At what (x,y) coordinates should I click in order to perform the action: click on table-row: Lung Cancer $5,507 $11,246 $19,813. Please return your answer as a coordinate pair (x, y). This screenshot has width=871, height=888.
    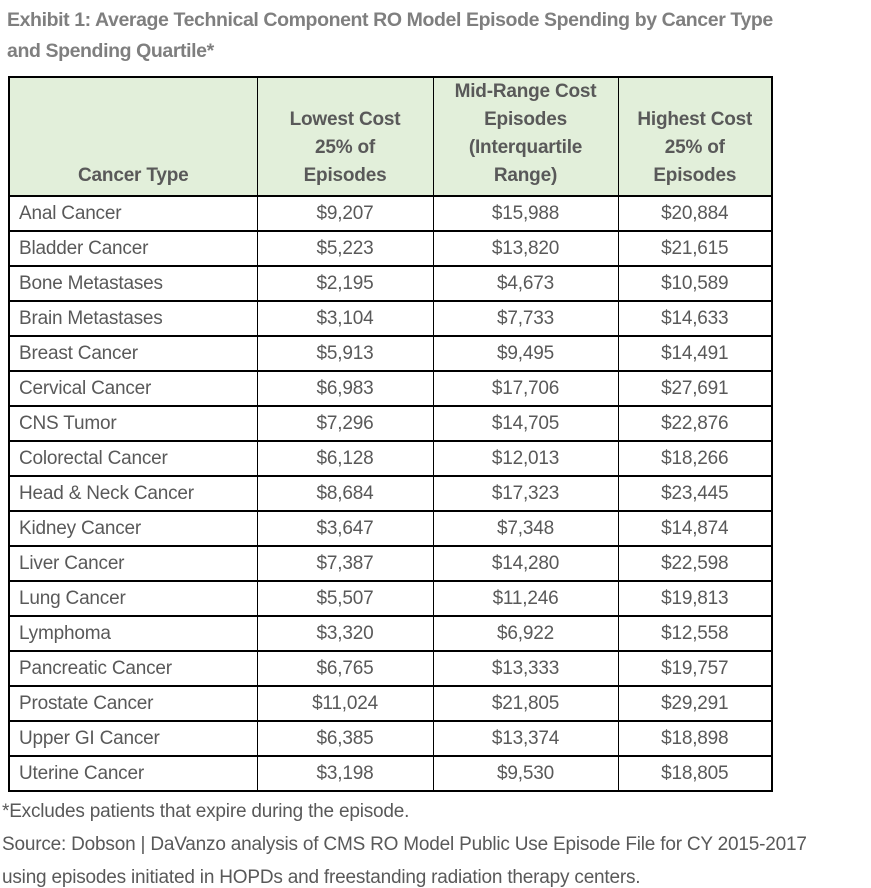
    Looking at the image, I should click on (390, 598).